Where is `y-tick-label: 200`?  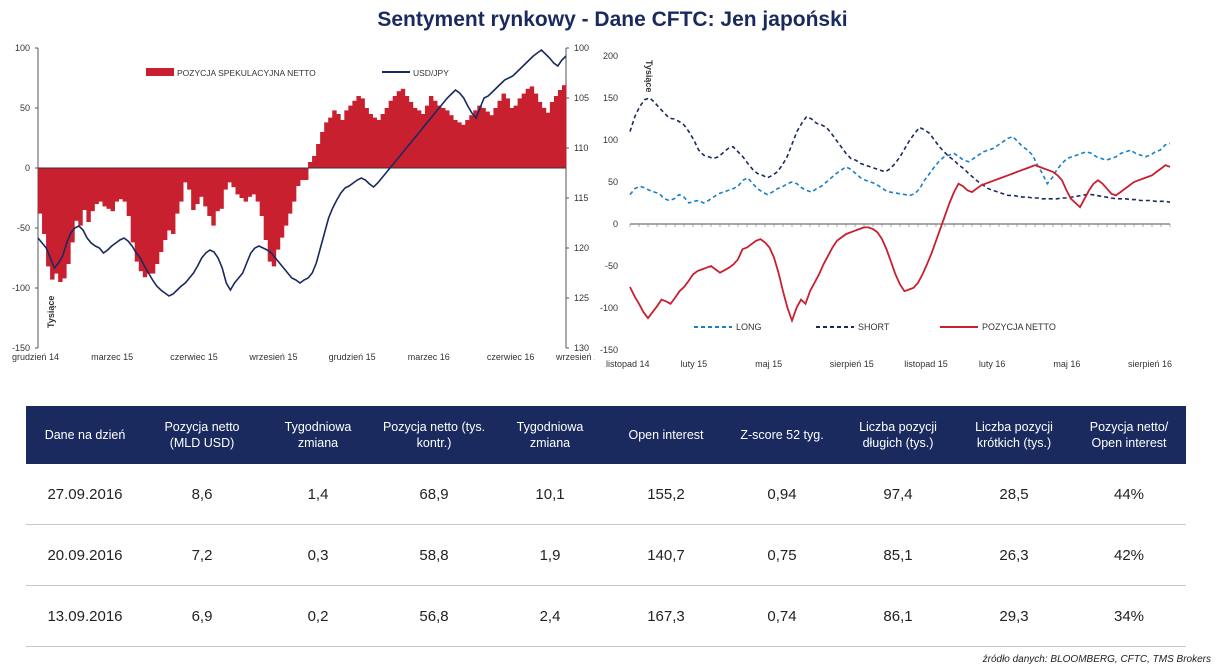
y-tick-label: 200 is located at coordinates (610, 56).